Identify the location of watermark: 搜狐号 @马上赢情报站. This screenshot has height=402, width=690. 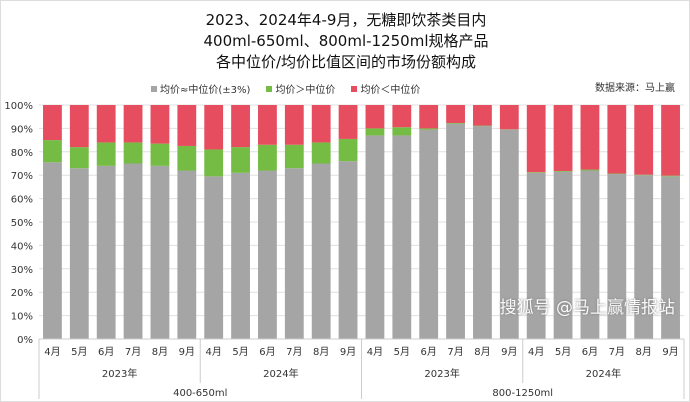
(587, 308).